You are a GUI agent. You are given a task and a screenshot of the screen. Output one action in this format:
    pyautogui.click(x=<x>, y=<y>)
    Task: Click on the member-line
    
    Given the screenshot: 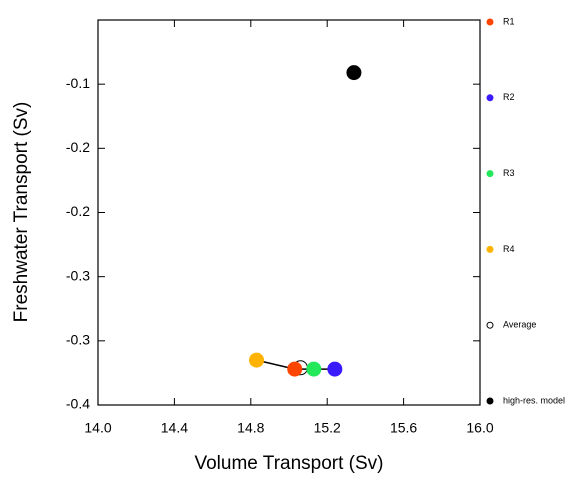 What is the action you would take?
    pyautogui.click(x=295, y=364)
    